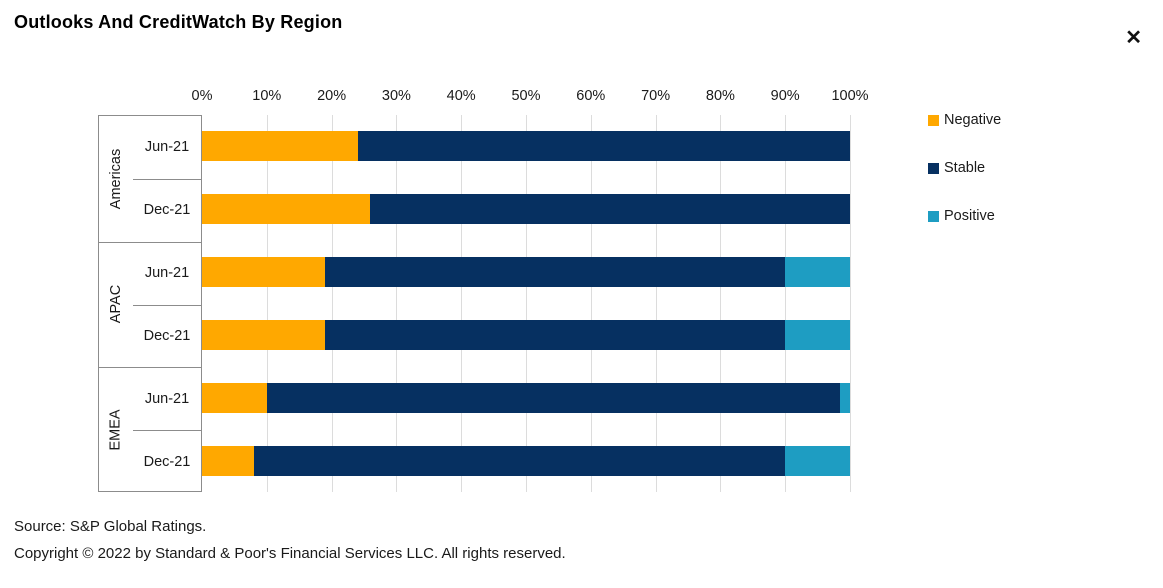 This screenshot has height=588, width=1163. I want to click on region-label-cell: EMEA, so click(116, 430).